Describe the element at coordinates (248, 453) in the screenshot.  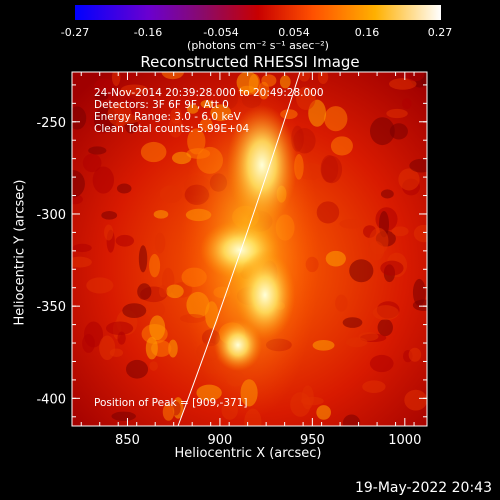
I see `x-axis-label: Heliocentric X (arcsec)` at that location.